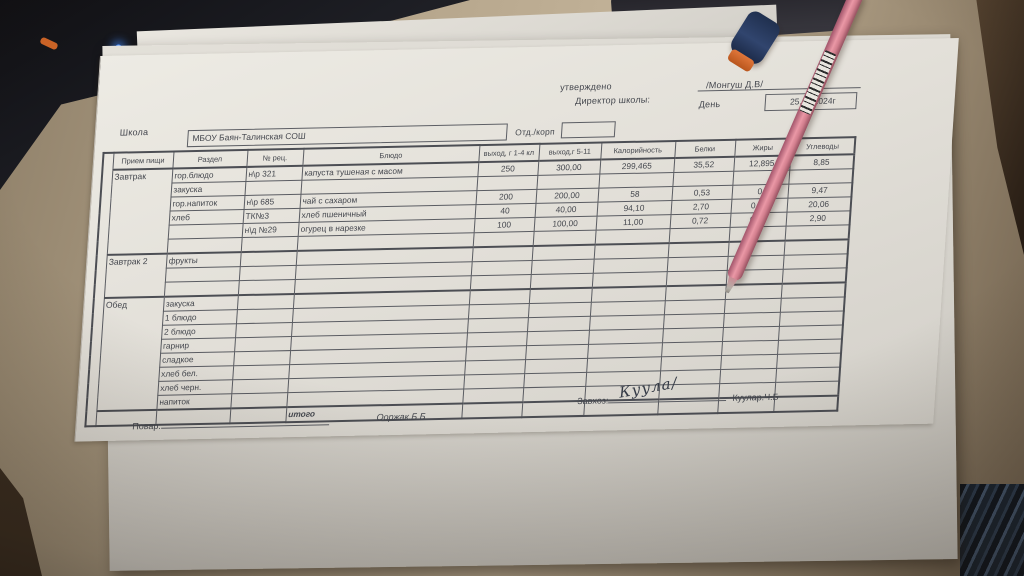  What do you see at coordinates (194, 401) in the screenshot?
I see `table-cell: напиток` at bounding box center [194, 401].